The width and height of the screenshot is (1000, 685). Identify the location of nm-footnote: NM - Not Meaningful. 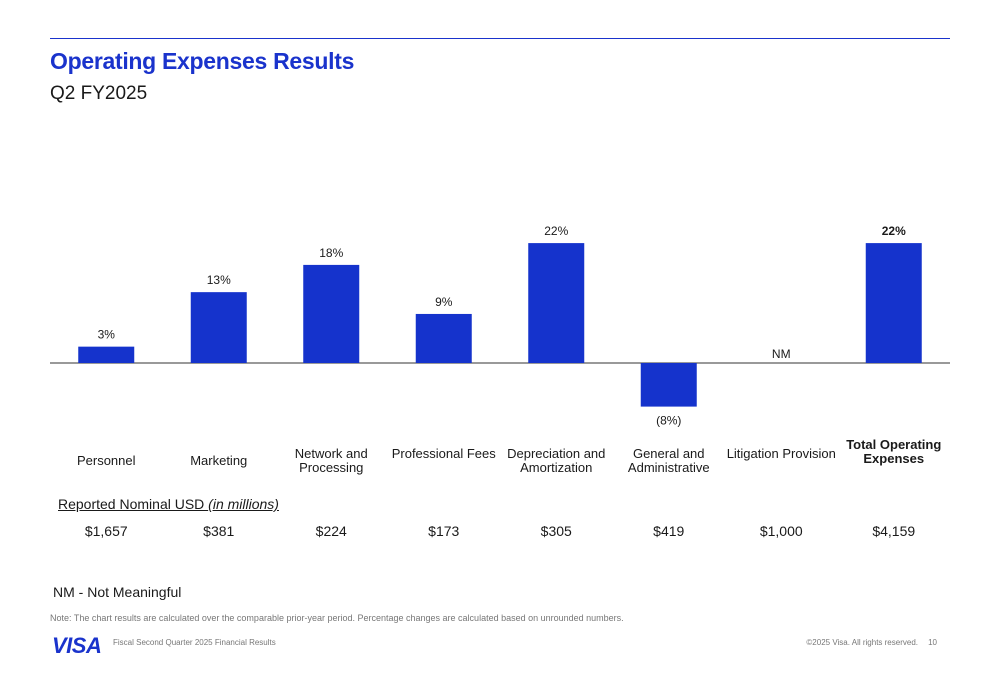
(117, 592).